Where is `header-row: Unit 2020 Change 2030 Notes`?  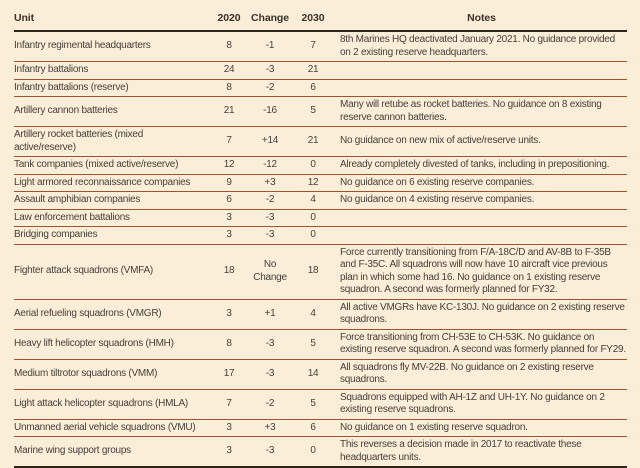 header-row: Unit 2020 Change 2030 Notes is located at coordinates (320, 18).